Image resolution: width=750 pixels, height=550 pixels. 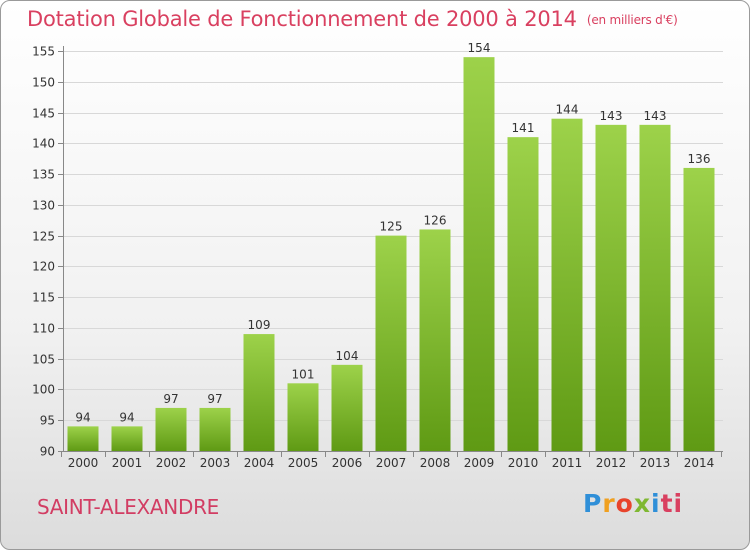 What do you see at coordinates (43, 114) in the screenshot?
I see `y-tick-label: 145` at bounding box center [43, 114].